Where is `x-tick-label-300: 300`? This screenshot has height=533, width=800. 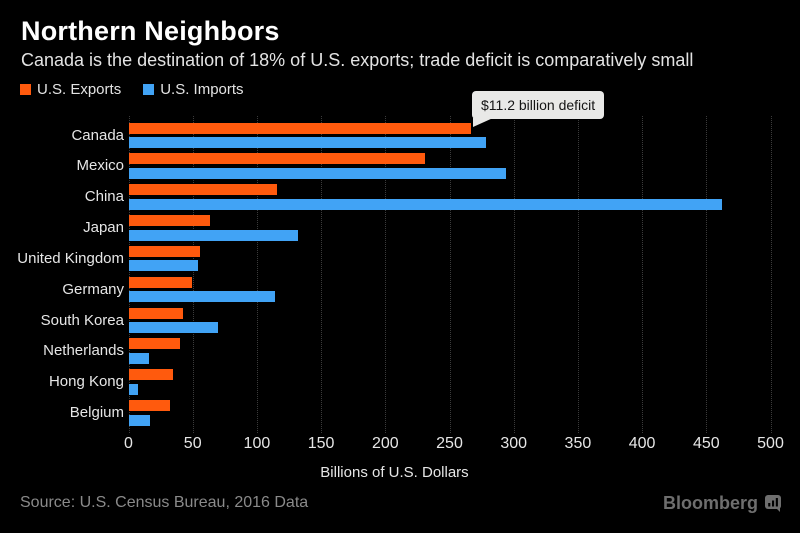
x-tick-label-300: 300 is located at coordinates (514, 443).